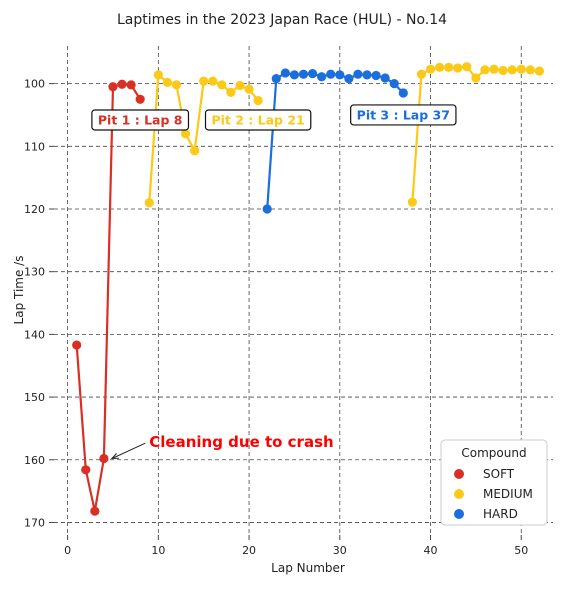 The image size is (564, 589). I want to click on legend: Compound SOFT MEDIUM HARD, so click(494, 482).